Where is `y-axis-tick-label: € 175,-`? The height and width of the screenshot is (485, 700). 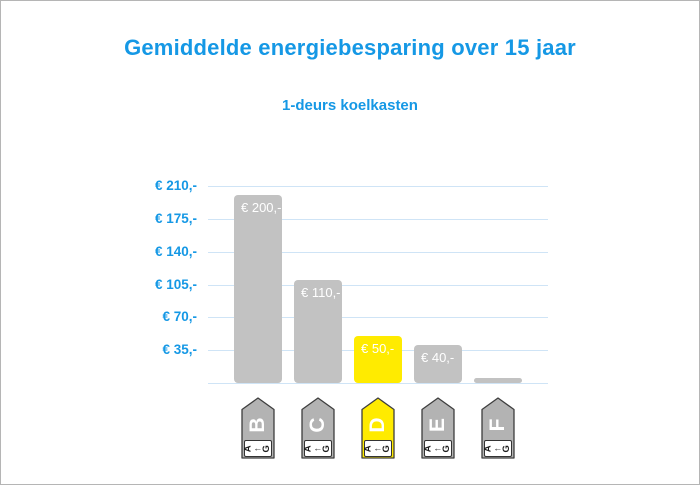
y-axis-tick-label: € 175,- is located at coordinates (175, 218).